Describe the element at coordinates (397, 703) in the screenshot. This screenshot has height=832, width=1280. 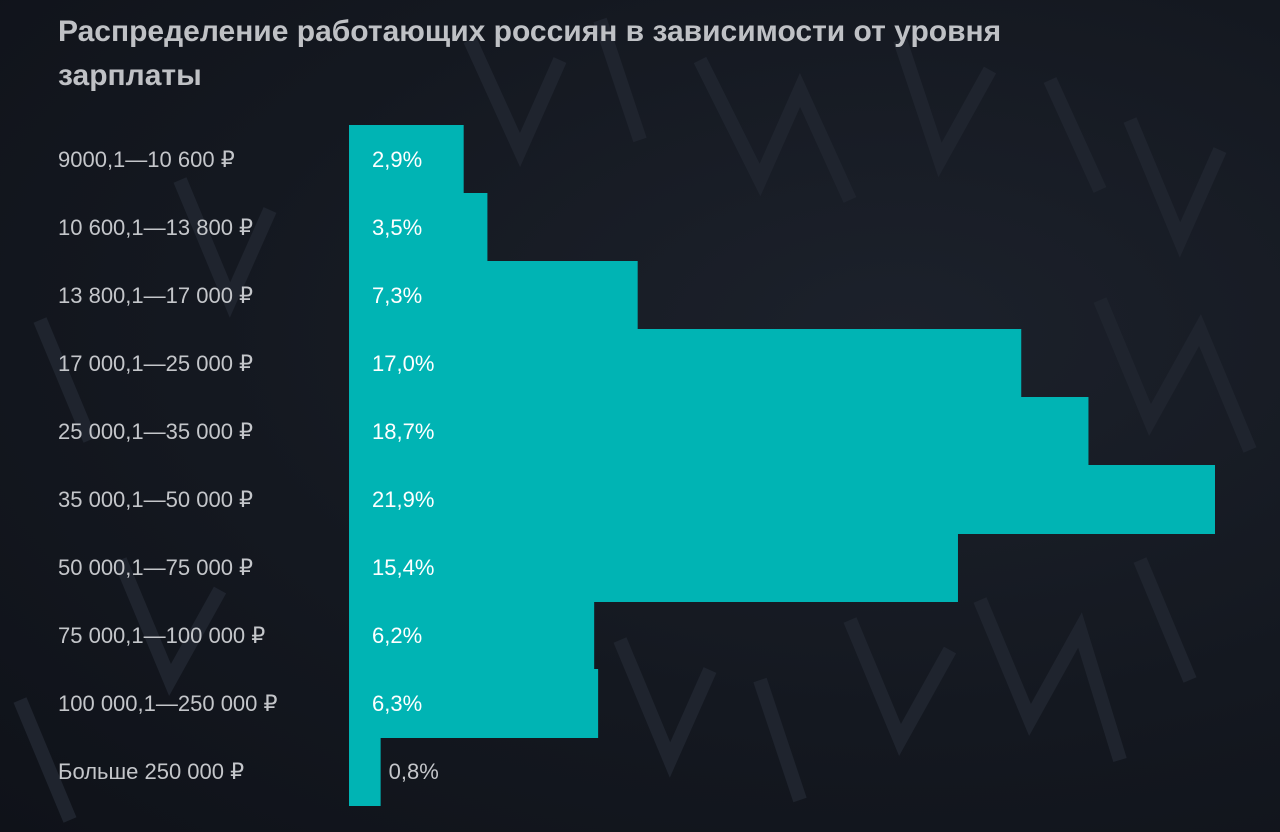
I see `value-label-9: 6,3%` at that location.